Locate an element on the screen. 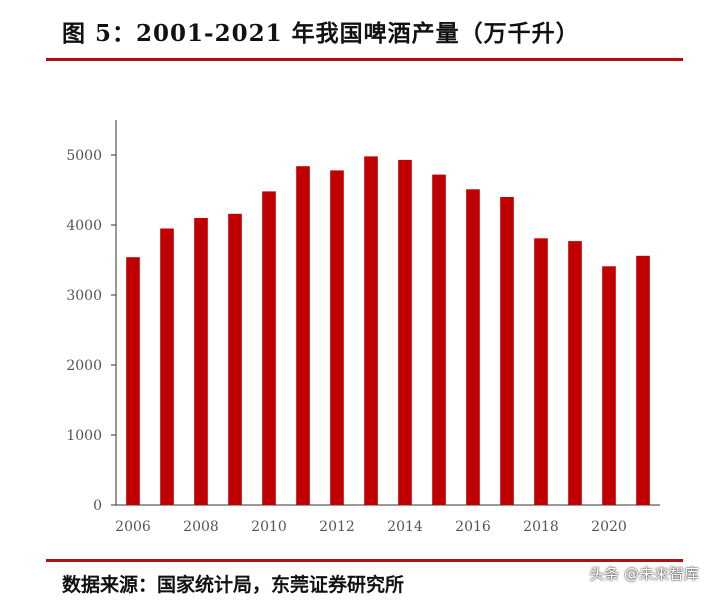 This screenshot has width=711, height=600. x-axis: 2006 2008 2010 2012 2014 2016 2018 2020 is located at coordinates (387, 519).